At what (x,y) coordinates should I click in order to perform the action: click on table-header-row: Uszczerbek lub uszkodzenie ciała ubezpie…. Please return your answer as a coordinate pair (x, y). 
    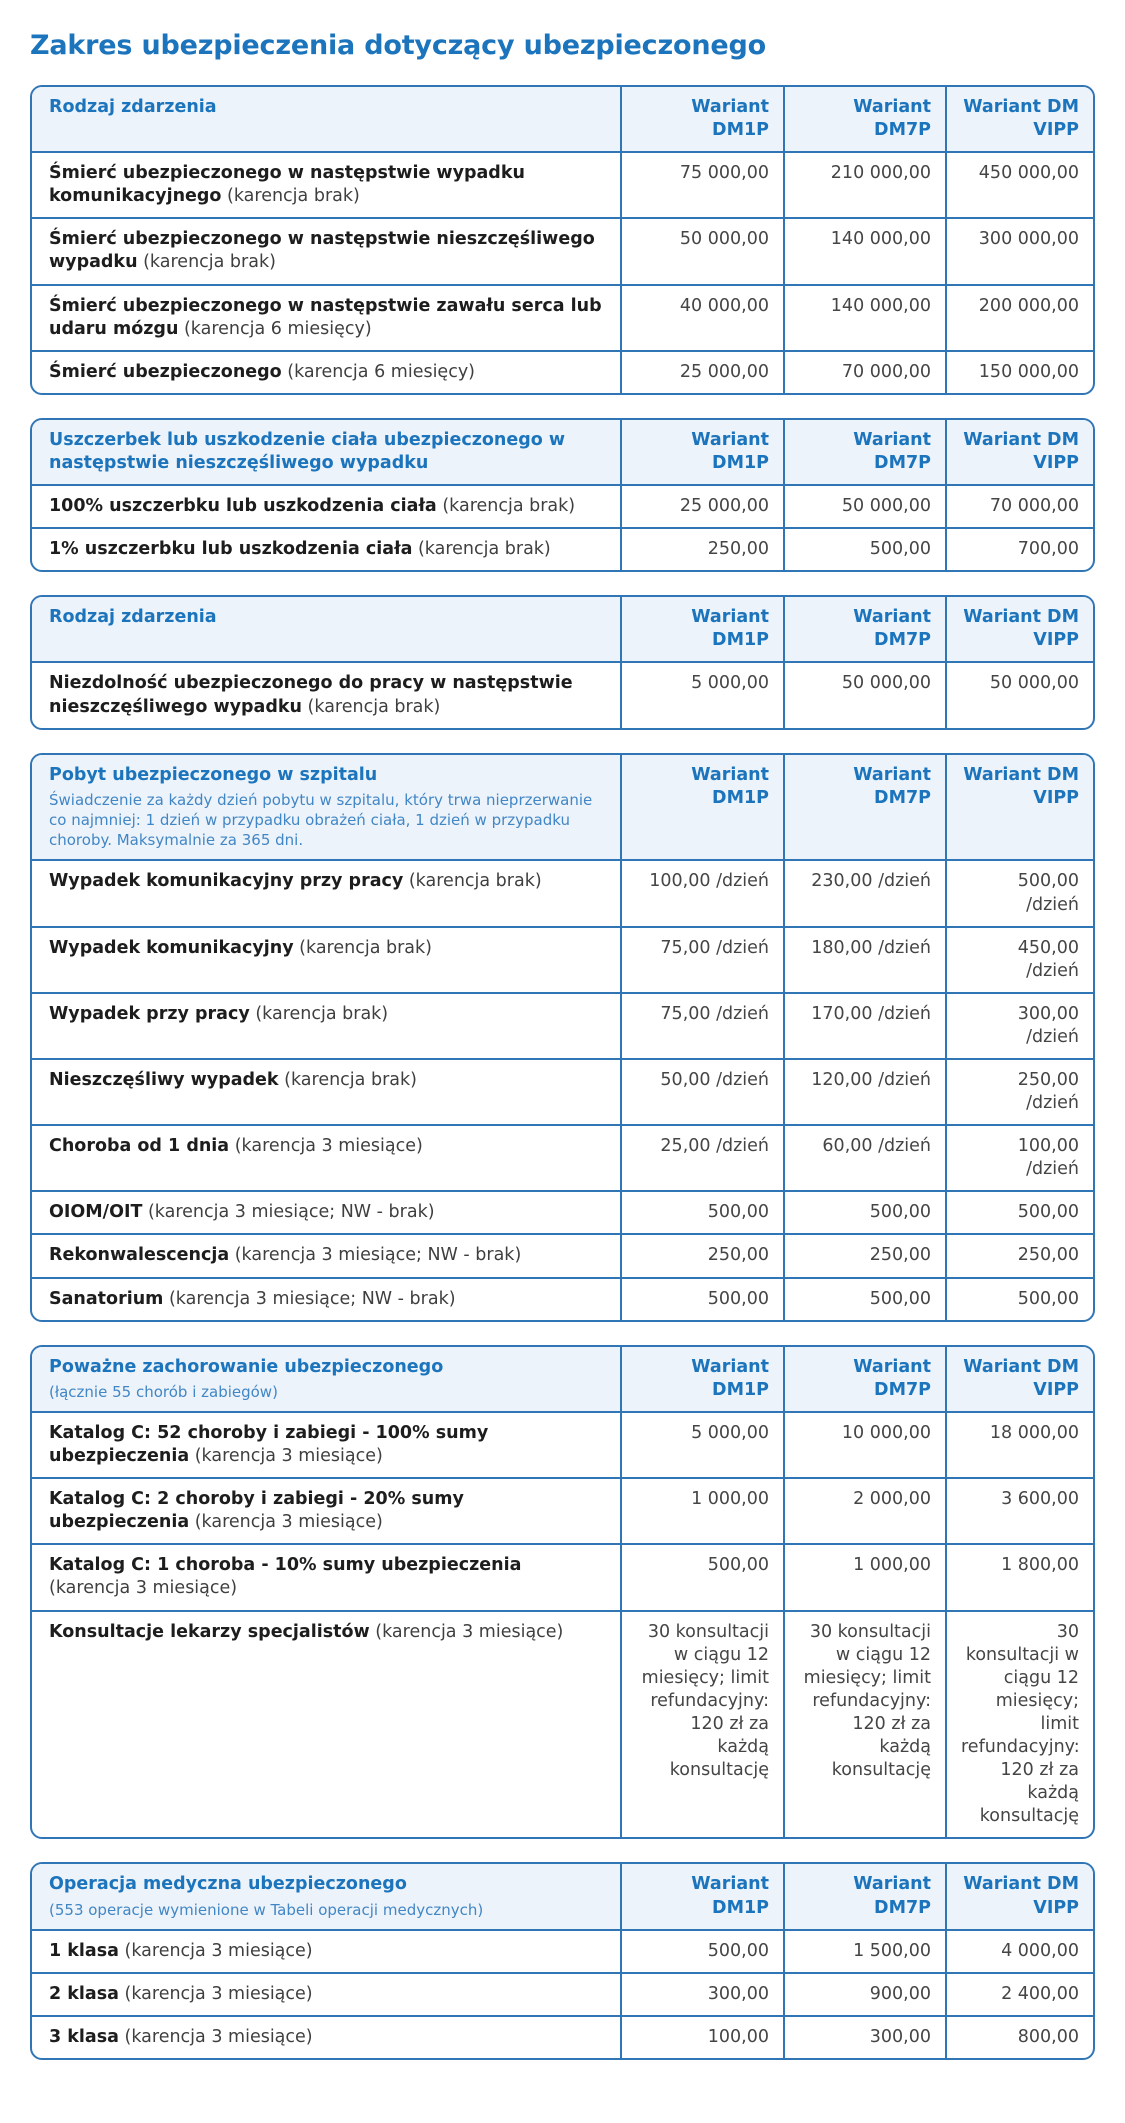
    Looking at the image, I should click on (562, 452).